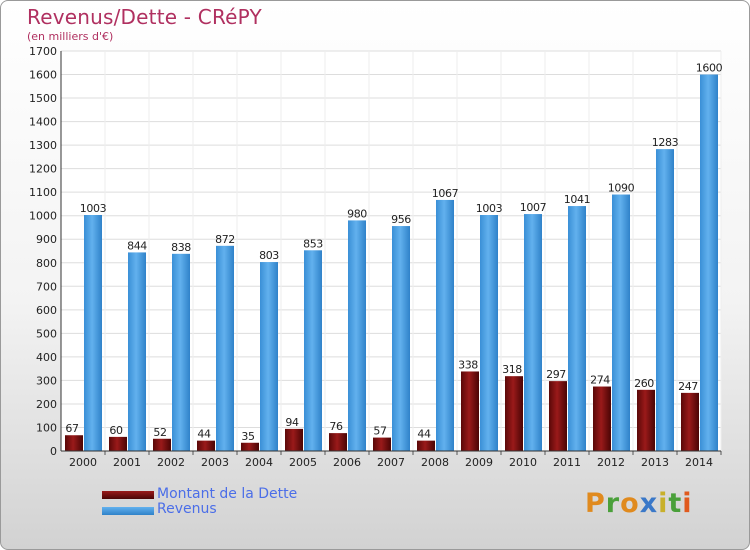 Image resolution: width=750 pixels, height=550 pixels. What do you see at coordinates (445, 193) in the screenshot?
I see `data-label-revenue: 1067` at bounding box center [445, 193].